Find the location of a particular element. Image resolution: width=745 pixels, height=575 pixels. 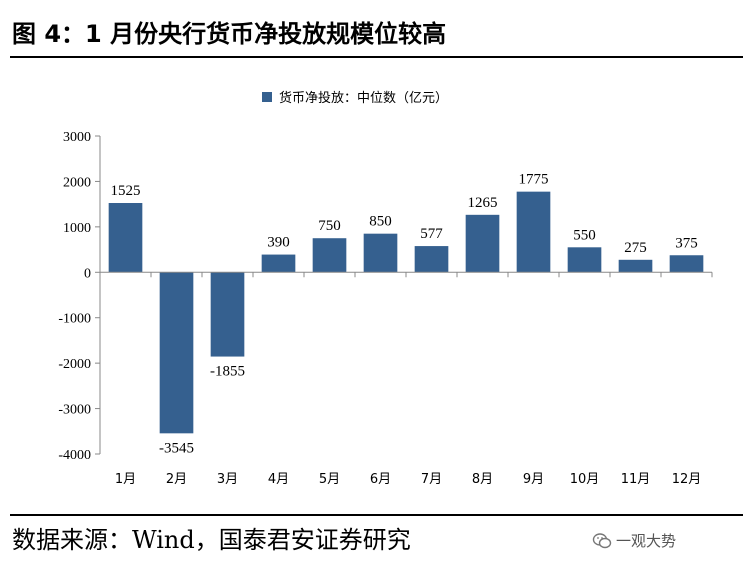

y-tick-label: -1000 is located at coordinates (74, 319).